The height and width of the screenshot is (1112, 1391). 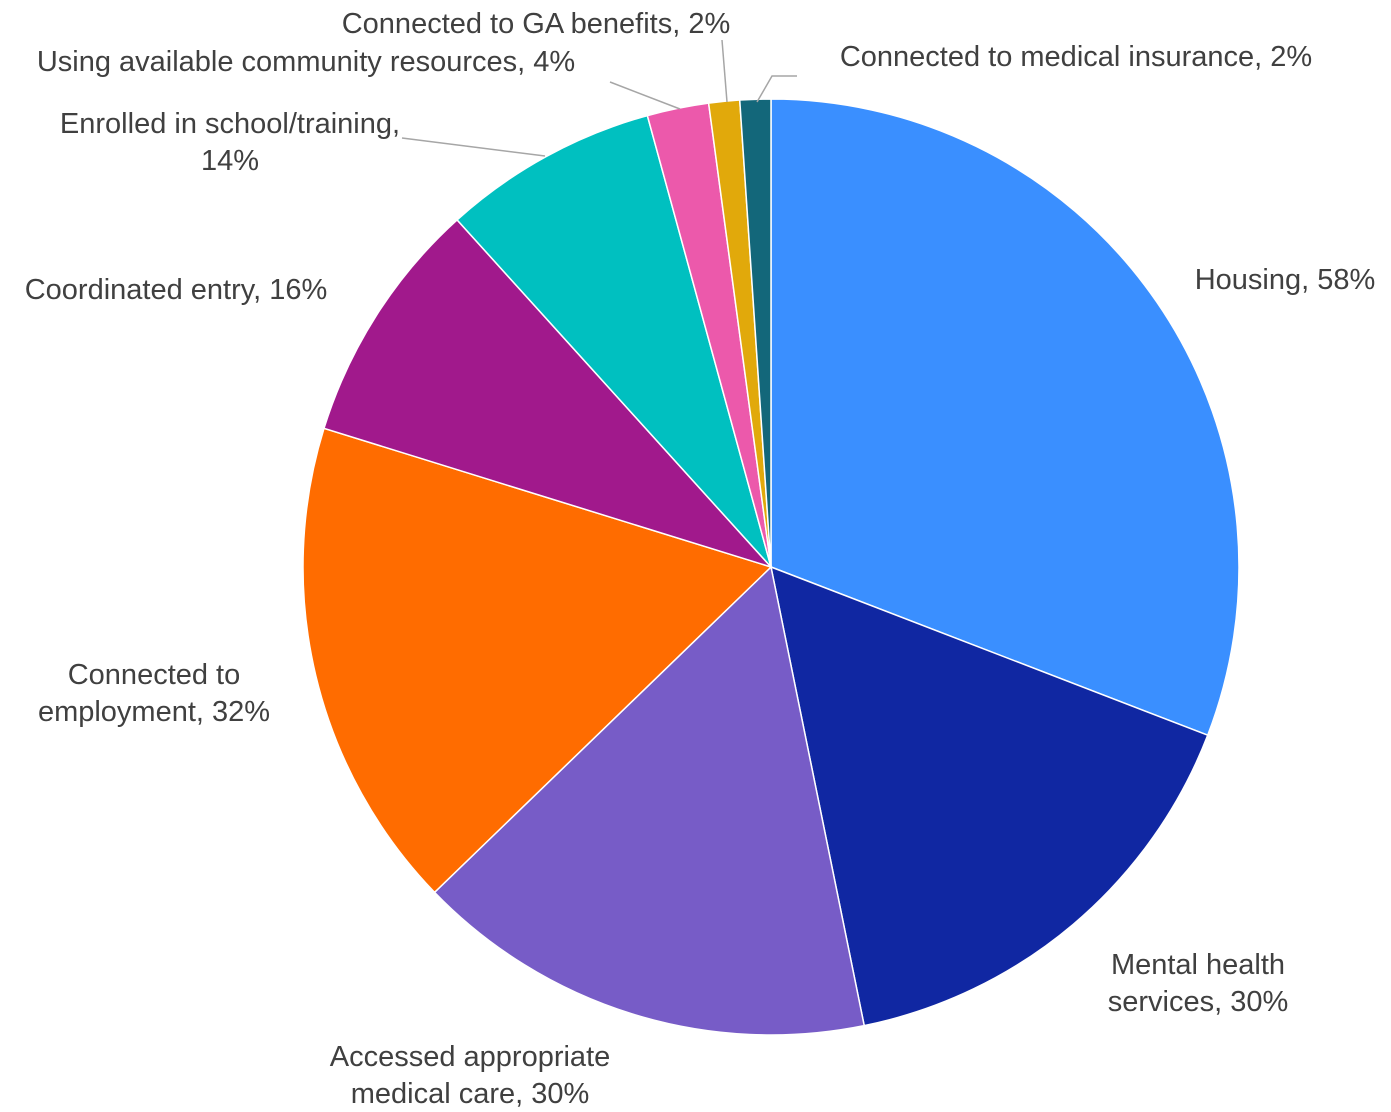 What do you see at coordinates (306, 62) in the screenshot?
I see `slice-label-community: Using available community resources, 4%` at bounding box center [306, 62].